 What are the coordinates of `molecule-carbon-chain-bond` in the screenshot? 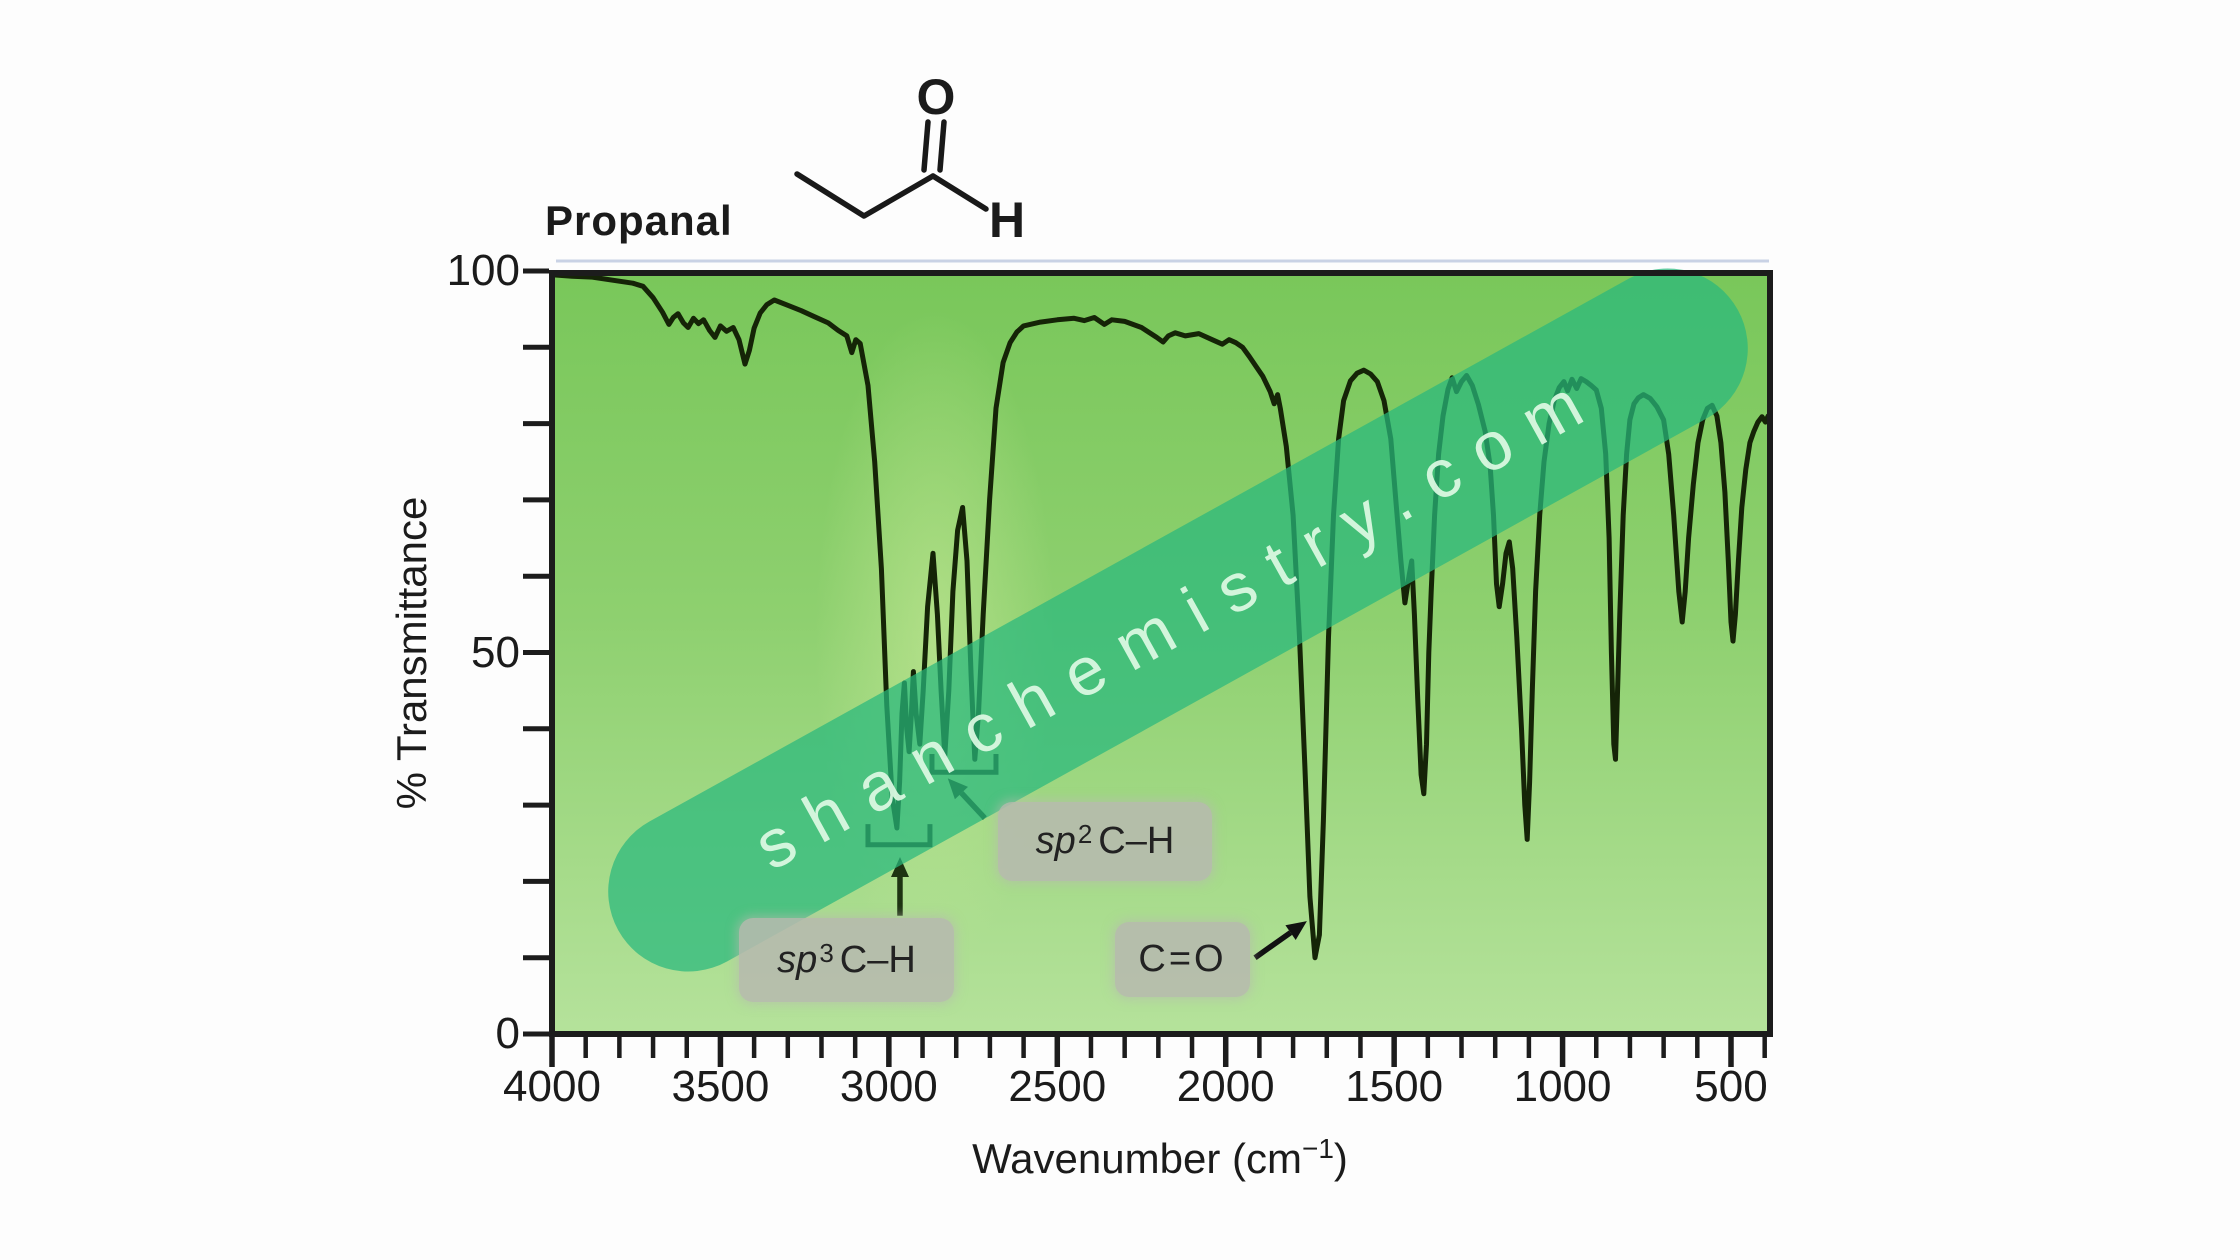 It's located at (865, 195).